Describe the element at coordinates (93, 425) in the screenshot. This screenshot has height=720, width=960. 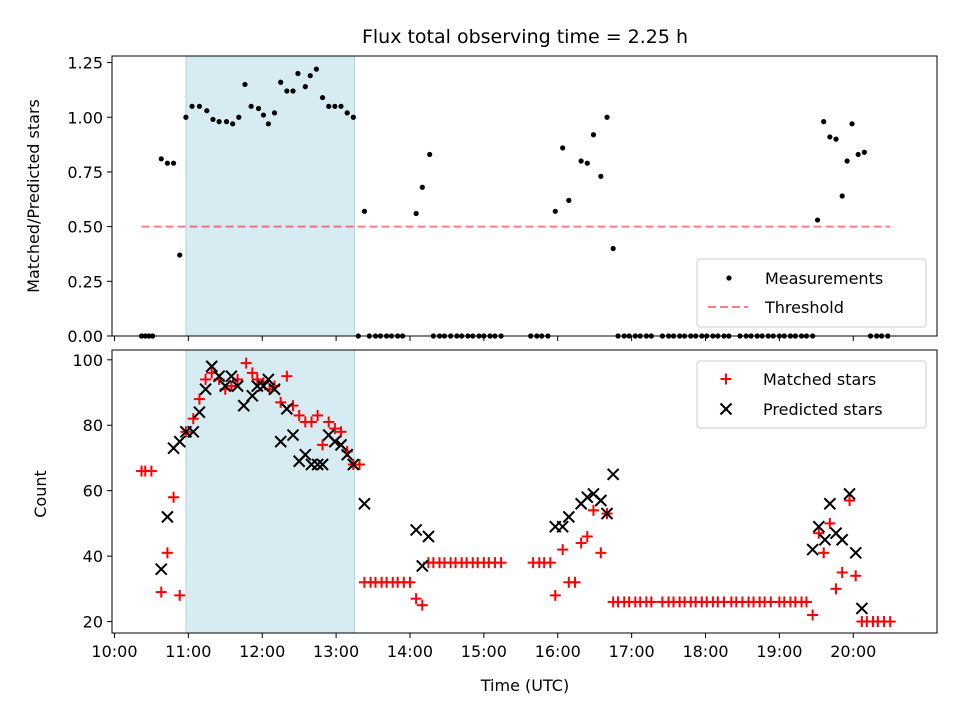
I see `y-tick-label: 80` at that location.